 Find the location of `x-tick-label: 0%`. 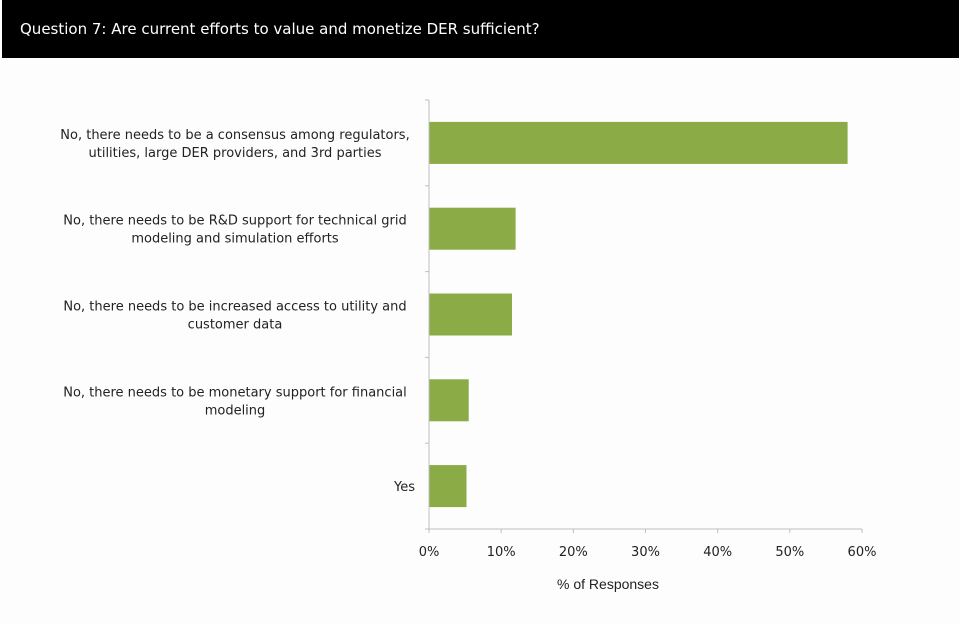

x-tick-label: 0% is located at coordinates (429, 552).